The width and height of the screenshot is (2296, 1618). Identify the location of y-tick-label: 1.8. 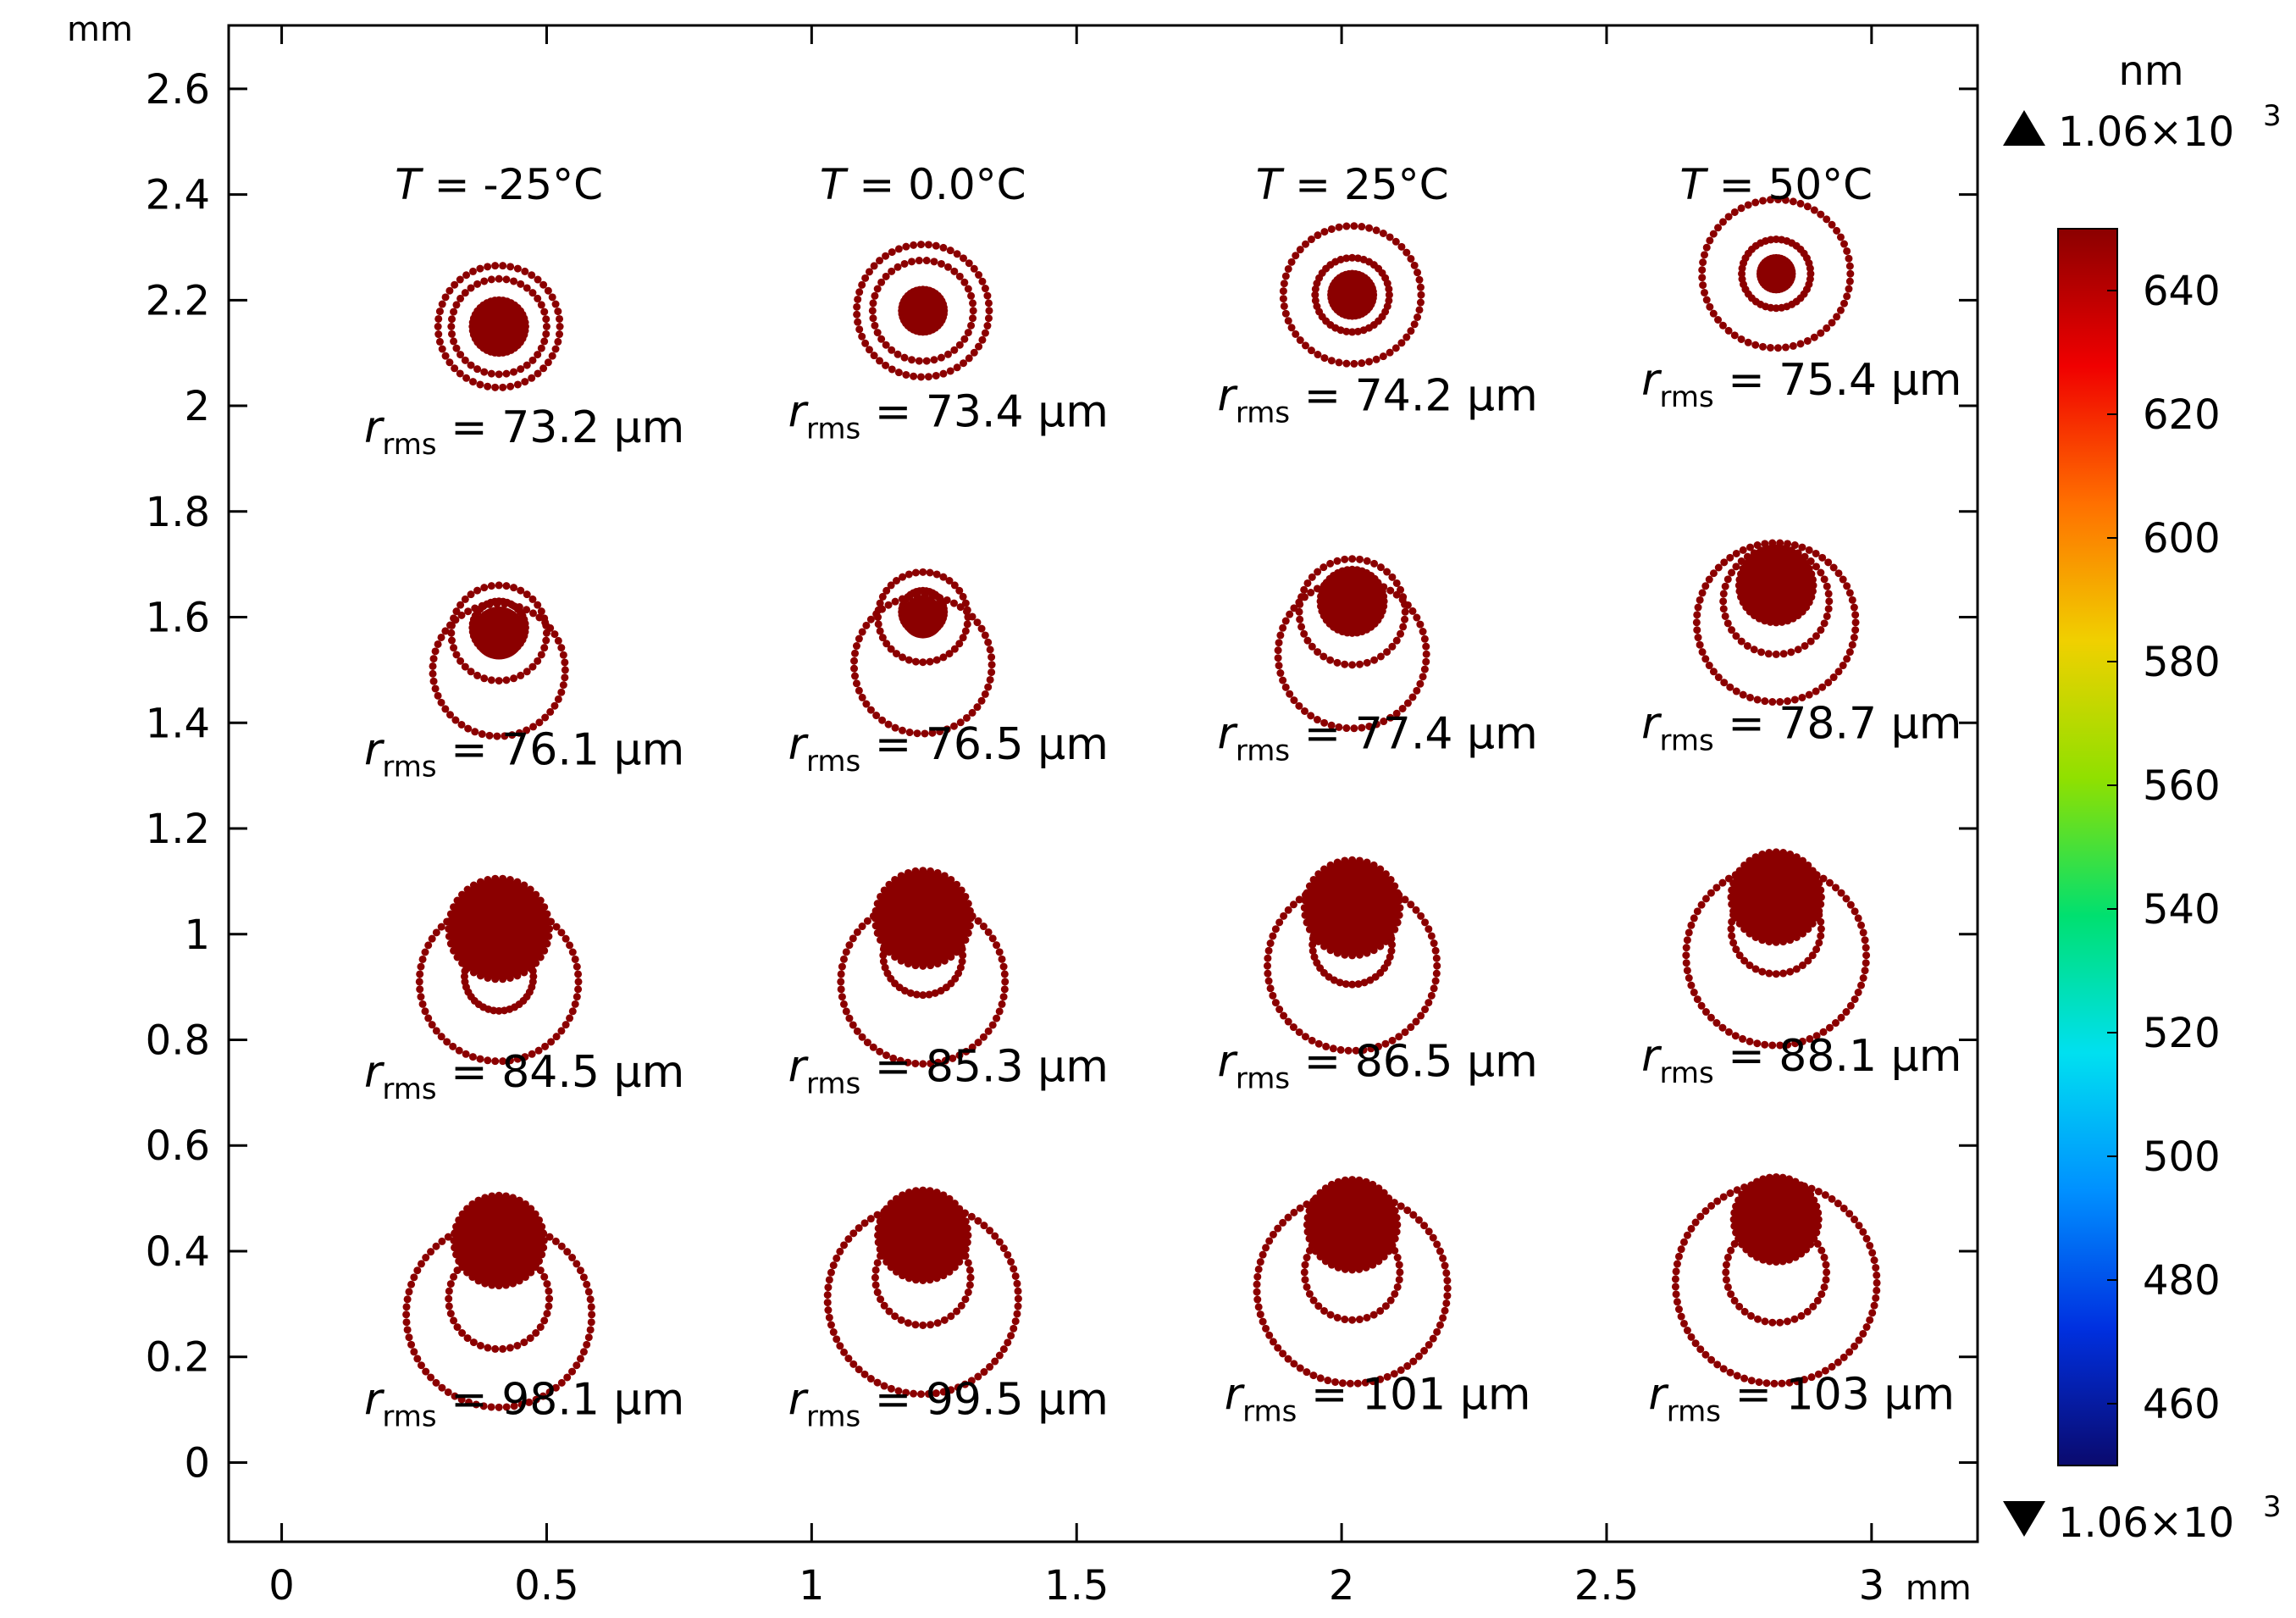
(178, 512).